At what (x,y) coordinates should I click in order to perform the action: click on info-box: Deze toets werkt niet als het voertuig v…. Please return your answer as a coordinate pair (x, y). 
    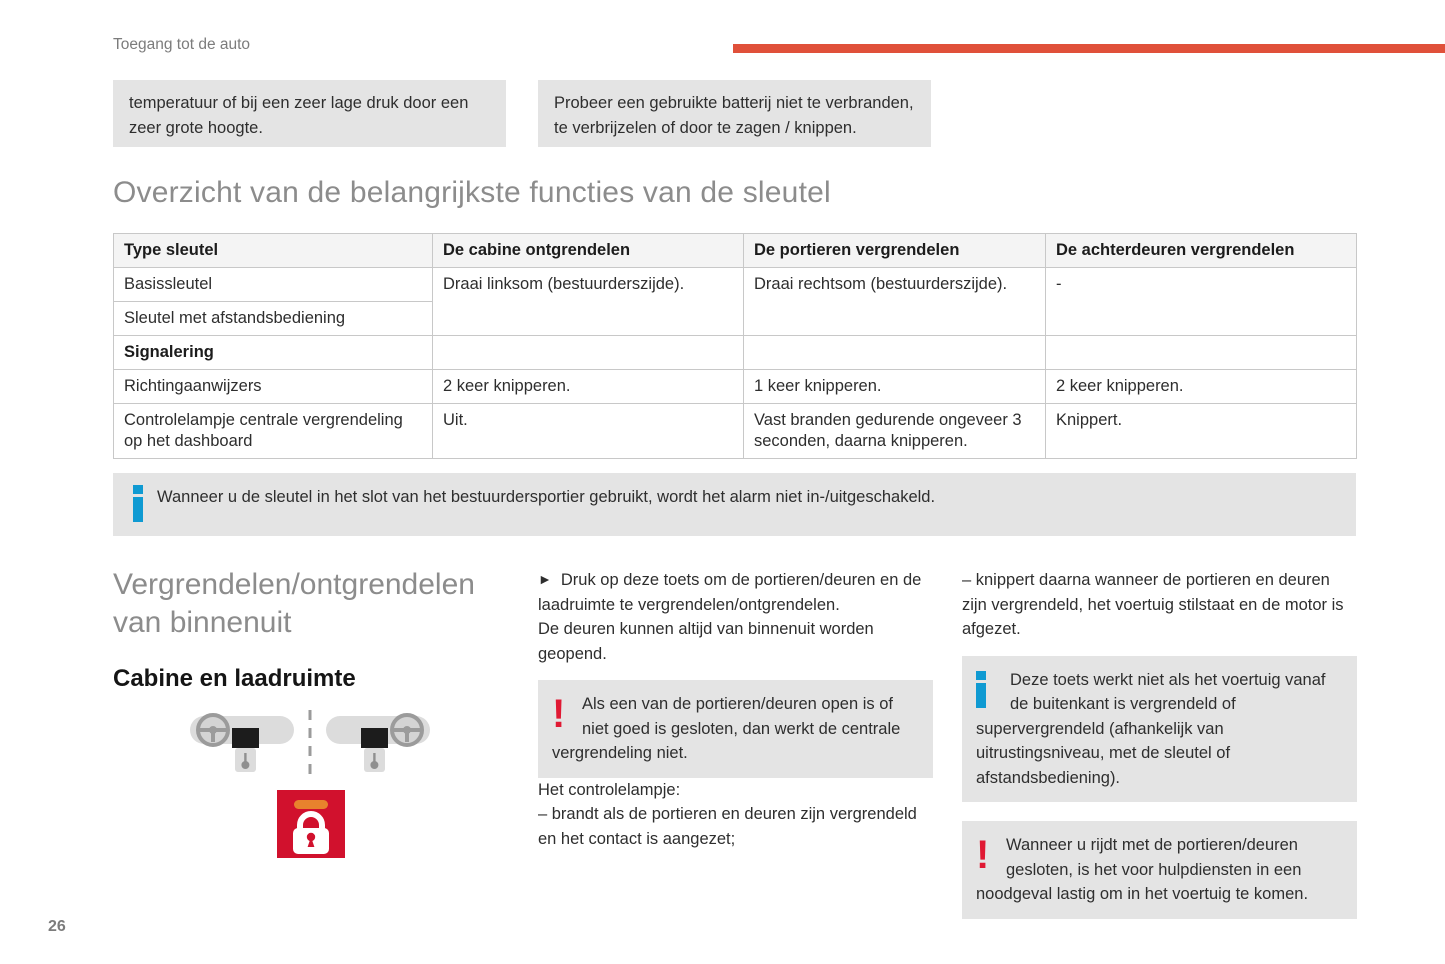
    Looking at the image, I should click on (1159, 728).